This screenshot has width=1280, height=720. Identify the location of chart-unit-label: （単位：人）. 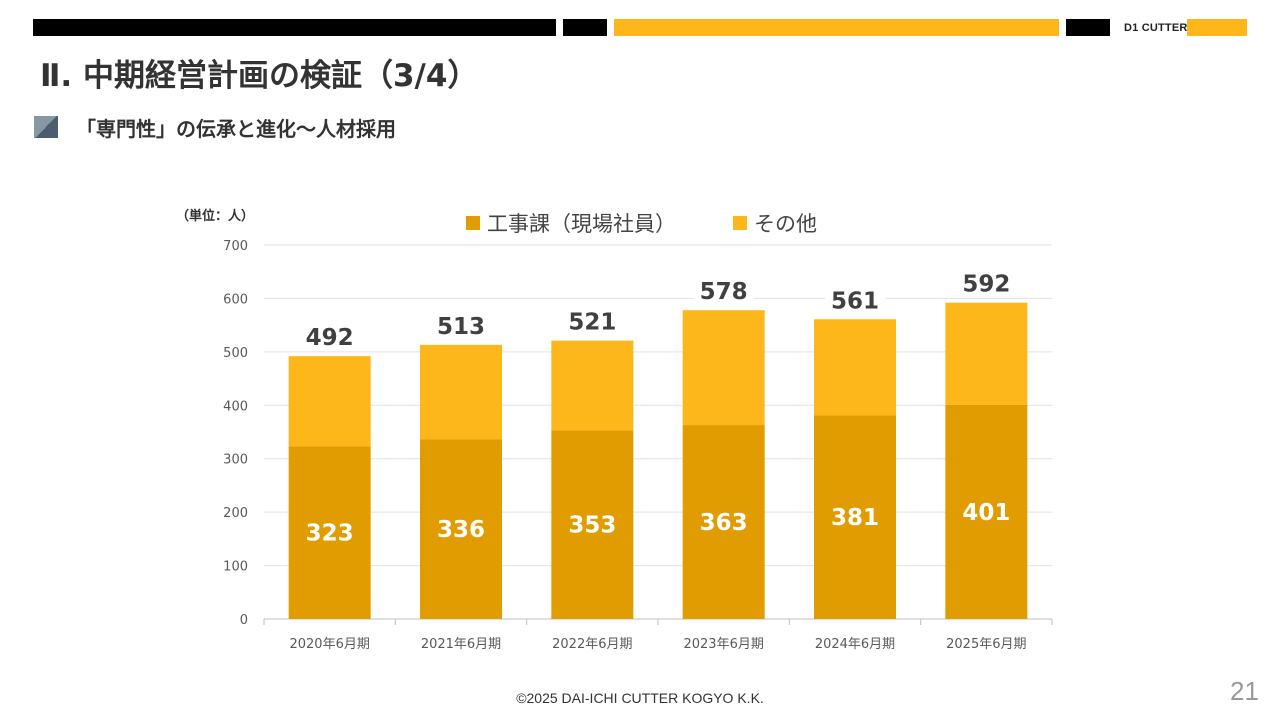
(215, 216).